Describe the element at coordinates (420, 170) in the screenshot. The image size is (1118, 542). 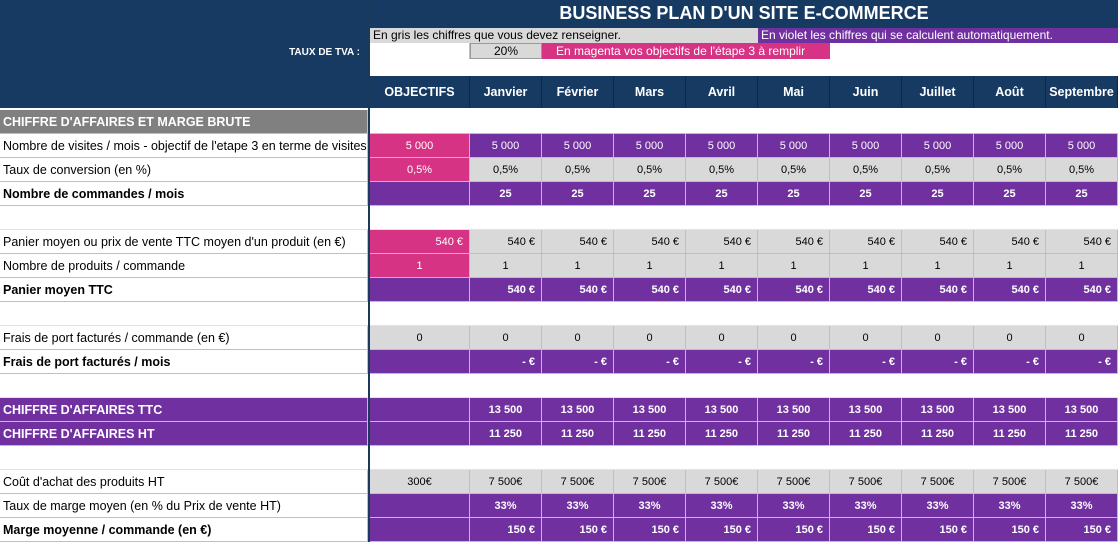
I see `objective-cell: 0,5%` at that location.